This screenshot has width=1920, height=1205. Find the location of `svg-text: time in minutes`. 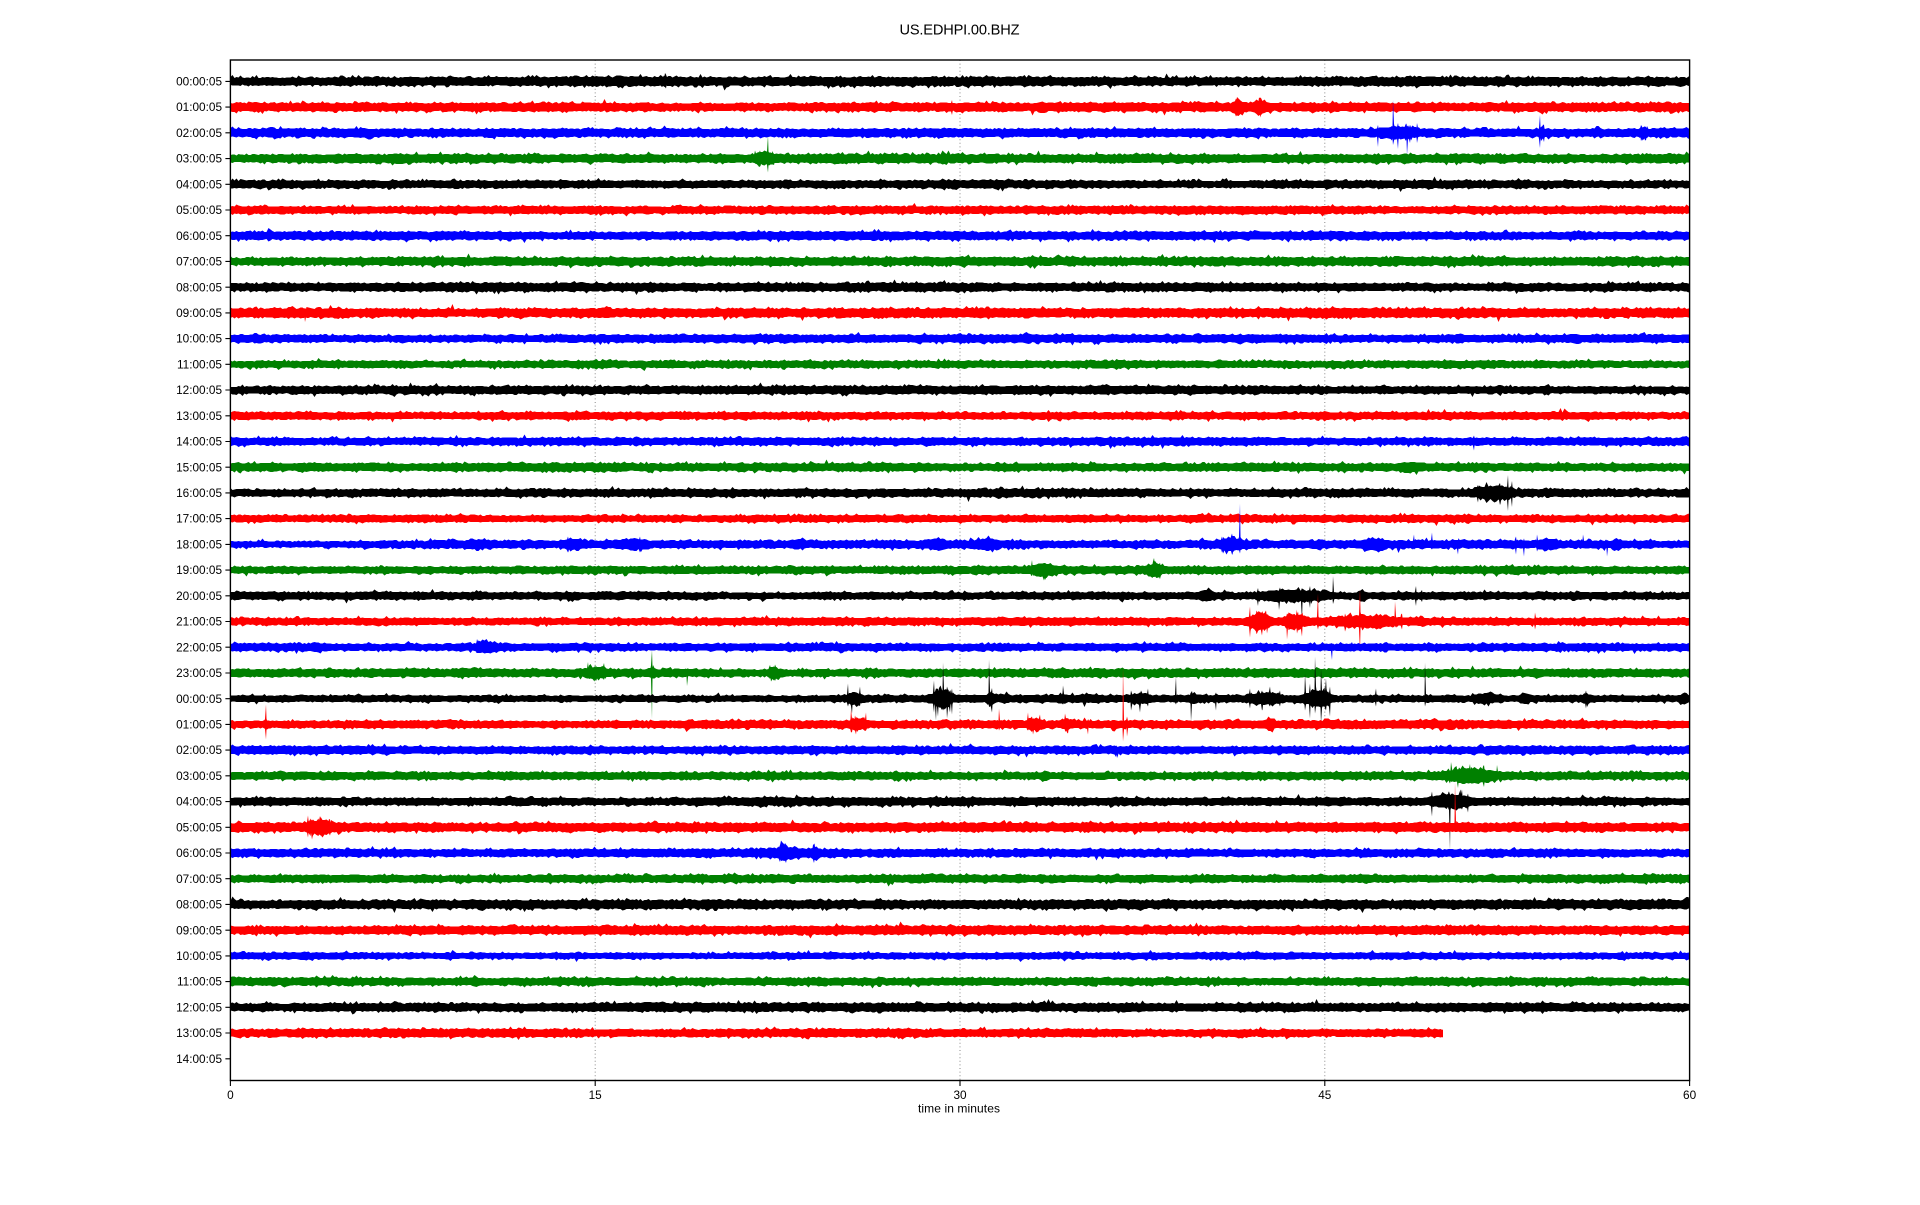

svg-text: time in minutes is located at coordinates (959, 1109).